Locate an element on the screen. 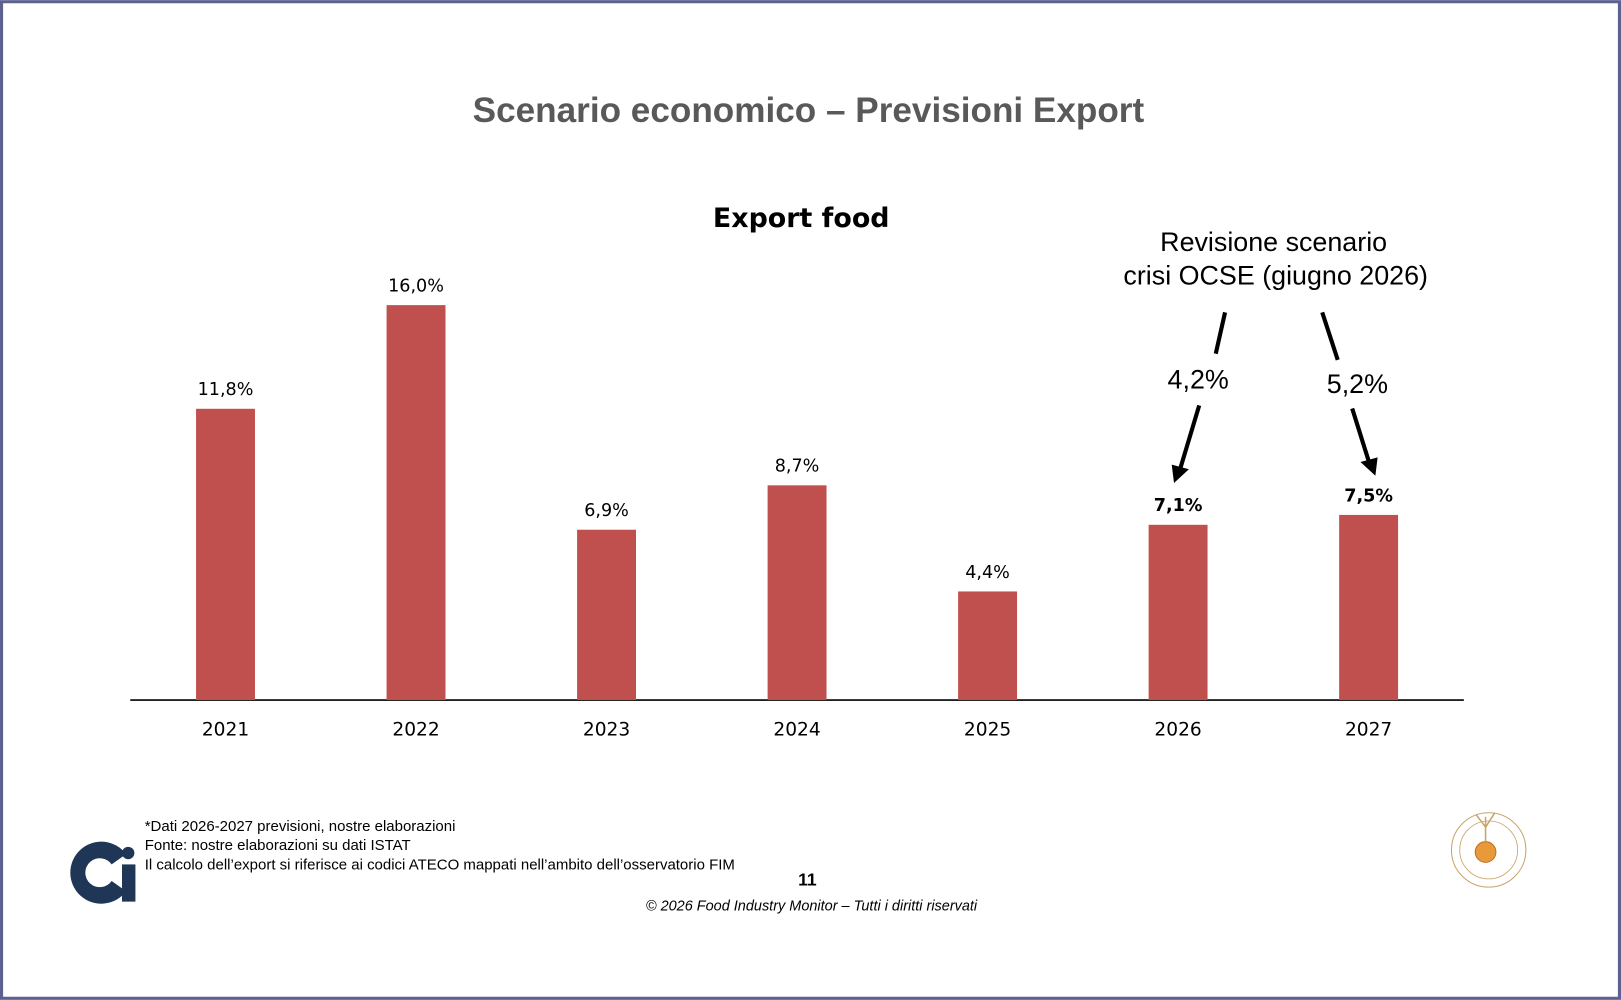 The width and height of the screenshot is (1621, 1000). logo-left is located at coordinates (103, 872).